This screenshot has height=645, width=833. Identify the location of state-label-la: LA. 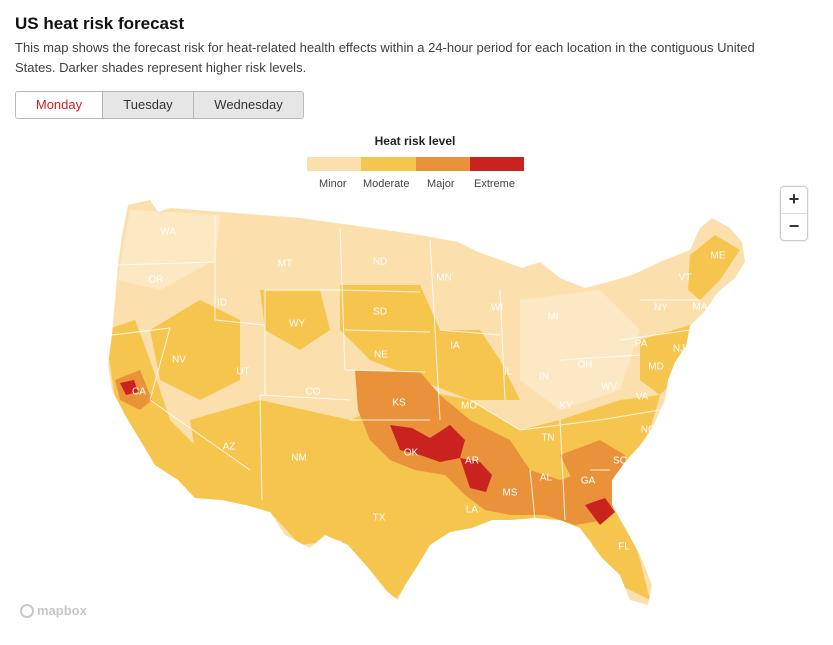
(472, 510).